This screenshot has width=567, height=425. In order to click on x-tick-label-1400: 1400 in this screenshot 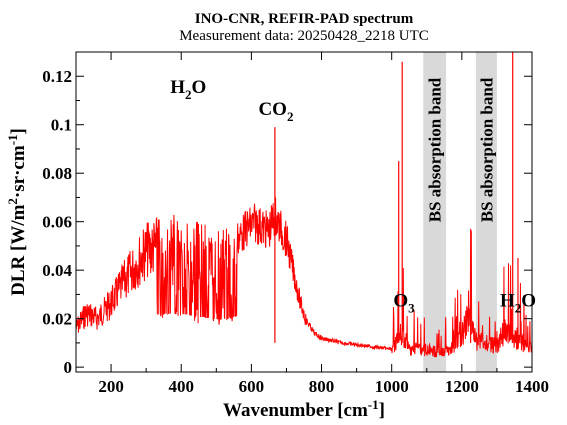, I will do `click(532, 386)`.